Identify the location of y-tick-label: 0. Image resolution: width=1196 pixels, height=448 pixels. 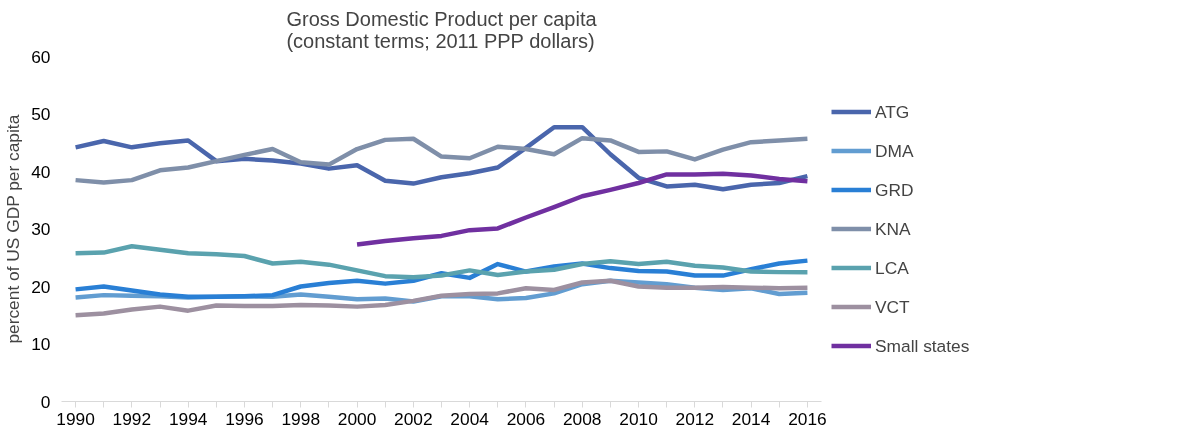
(45, 401).